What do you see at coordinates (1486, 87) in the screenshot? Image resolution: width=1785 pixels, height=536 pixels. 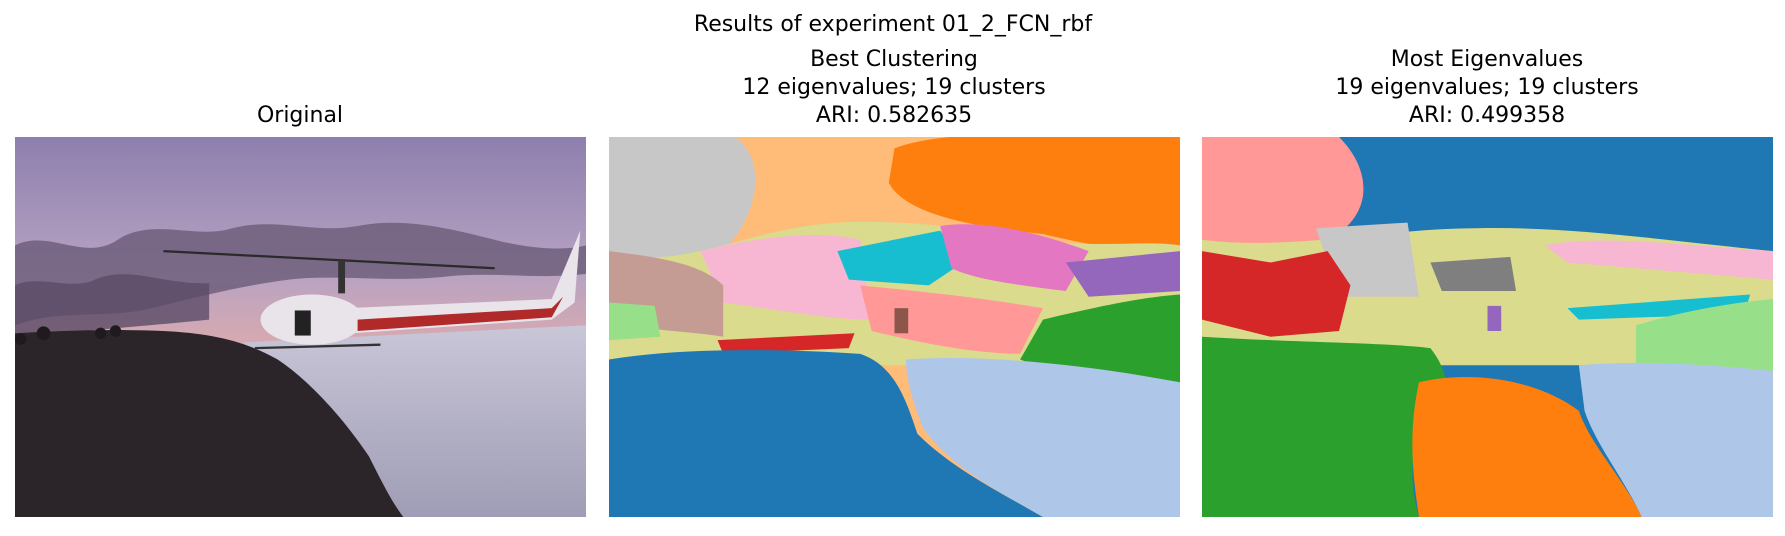 I see `panel-subtitle: 19 eigenvalues; 19 clusters` at bounding box center [1486, 87].